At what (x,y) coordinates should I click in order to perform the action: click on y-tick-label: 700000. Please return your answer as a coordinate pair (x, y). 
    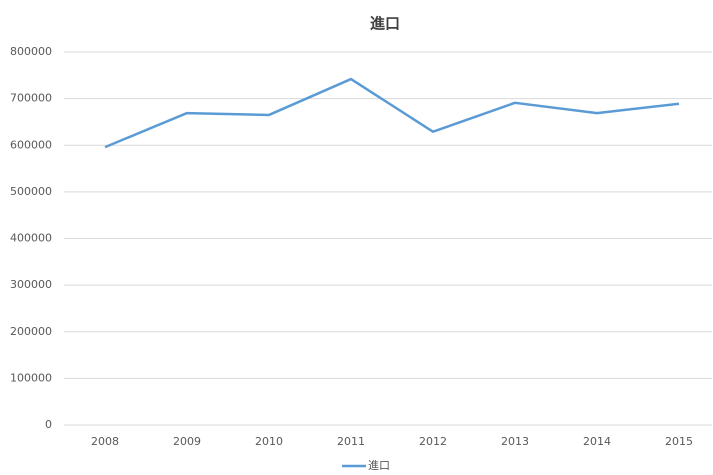
    Looking at the image, I should click on (31, 98).